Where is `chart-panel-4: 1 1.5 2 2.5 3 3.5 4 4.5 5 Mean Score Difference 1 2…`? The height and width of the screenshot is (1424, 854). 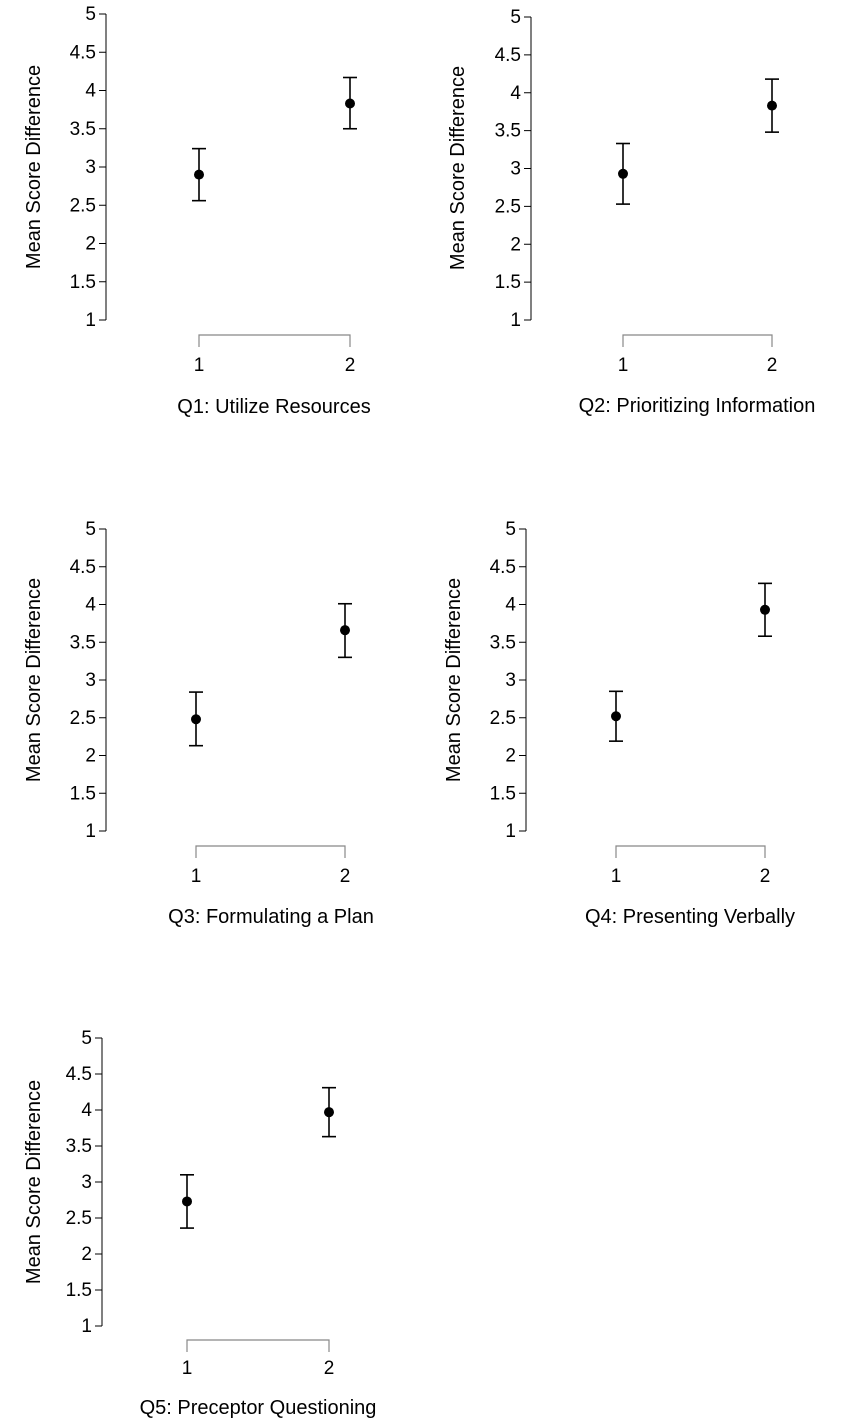 chart-panel-4: 1 1.5 2 2.5 3 3.5 4 4.5 5 Mean Score Difference 1 2… is located at coordinates (619, 723).